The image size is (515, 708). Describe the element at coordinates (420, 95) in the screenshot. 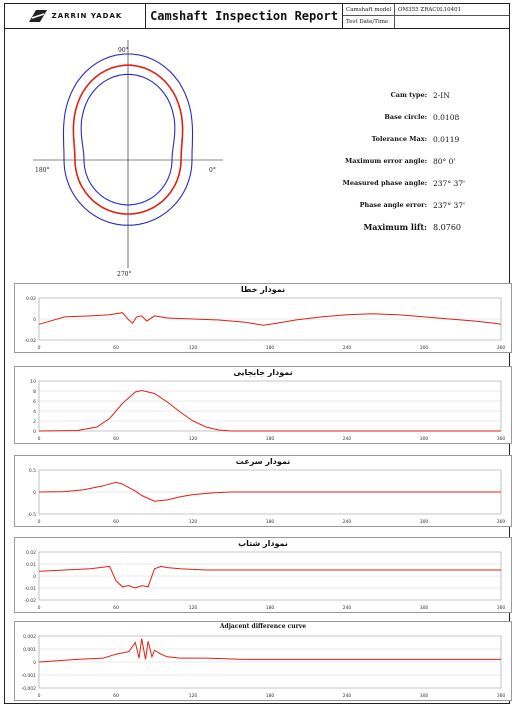

I see `info-row: Cam type: 2-IN` at that location.